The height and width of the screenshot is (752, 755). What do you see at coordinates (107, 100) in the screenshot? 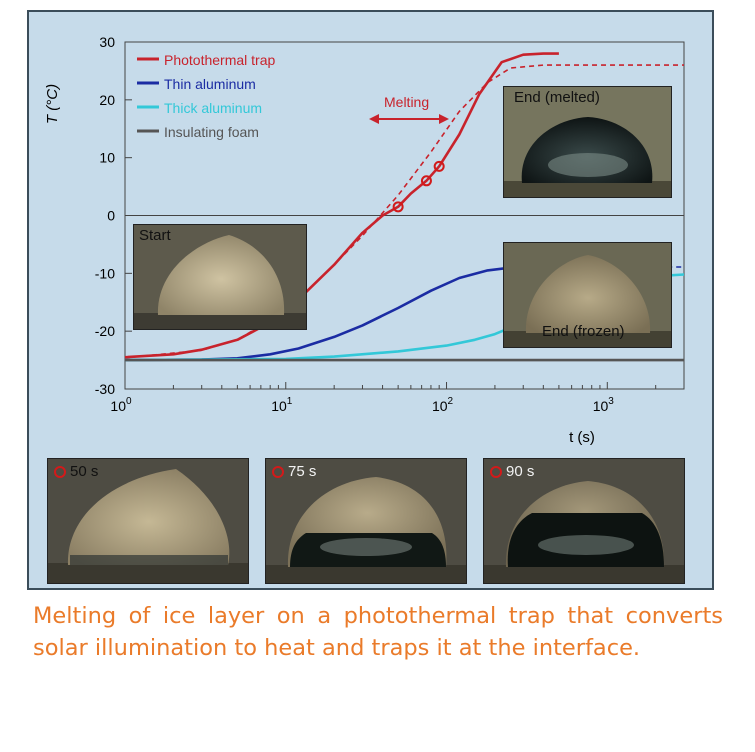
I see `y-tick-label: 20` at bounding box center [107, 100].